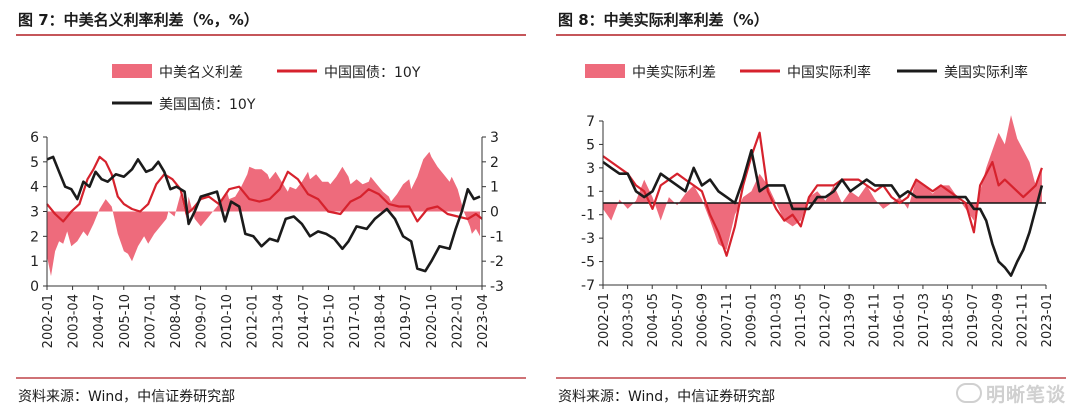 The width and height of the screenshot is (1080, 419). Describe the element at coordinates (924, 320) in the screenshot. I see `x-tick-label: 2017-03` at that location.